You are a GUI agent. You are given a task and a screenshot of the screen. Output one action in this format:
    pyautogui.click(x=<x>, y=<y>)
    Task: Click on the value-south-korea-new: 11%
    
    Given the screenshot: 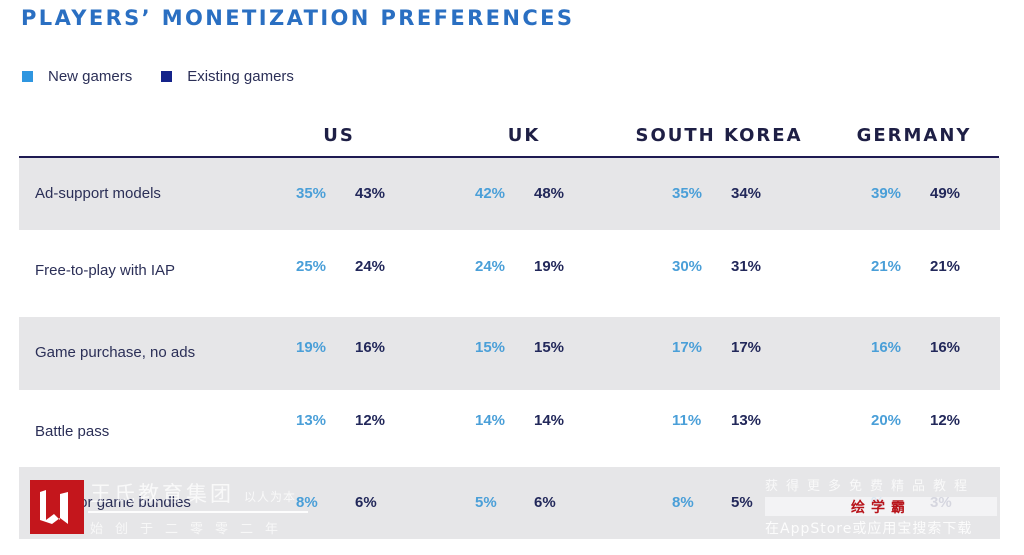 What is the action you would take?
    pyautogui.click(x=687, y=420)
    